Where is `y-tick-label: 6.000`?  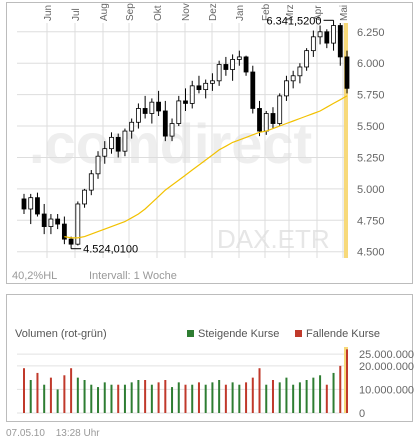 y-tick-label: 6.000 is located at coordinates (371, 64).